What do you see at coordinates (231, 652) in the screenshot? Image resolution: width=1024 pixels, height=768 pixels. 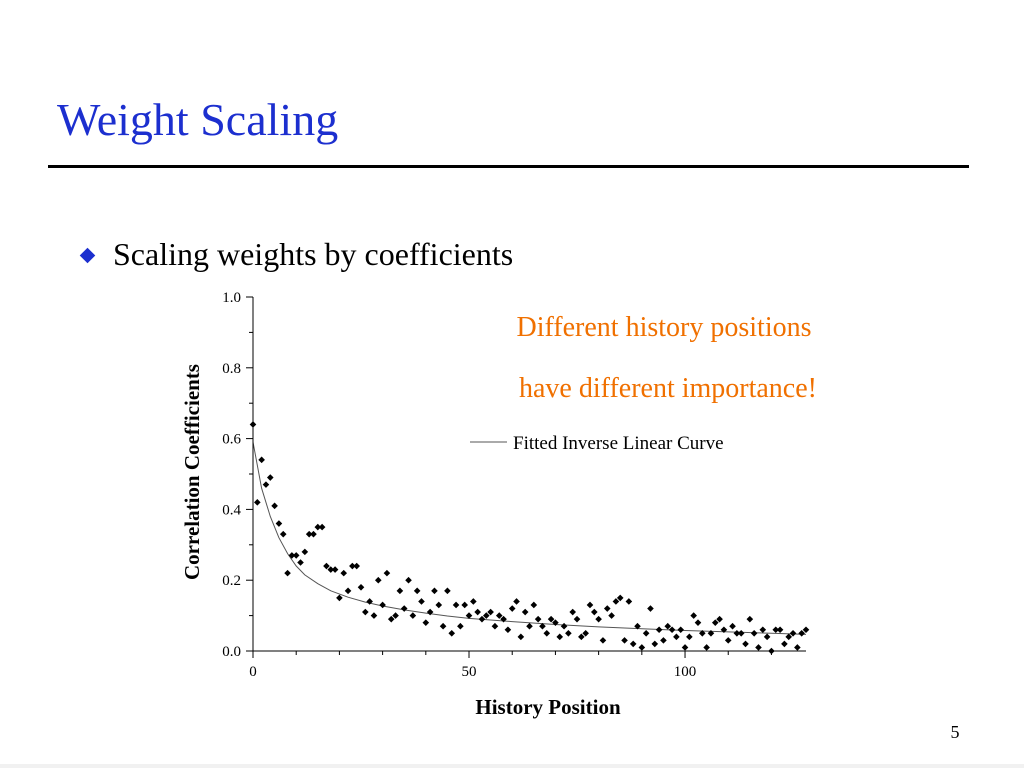 I see `y-tick-label: 0.0` at bounding box center [231, 652].